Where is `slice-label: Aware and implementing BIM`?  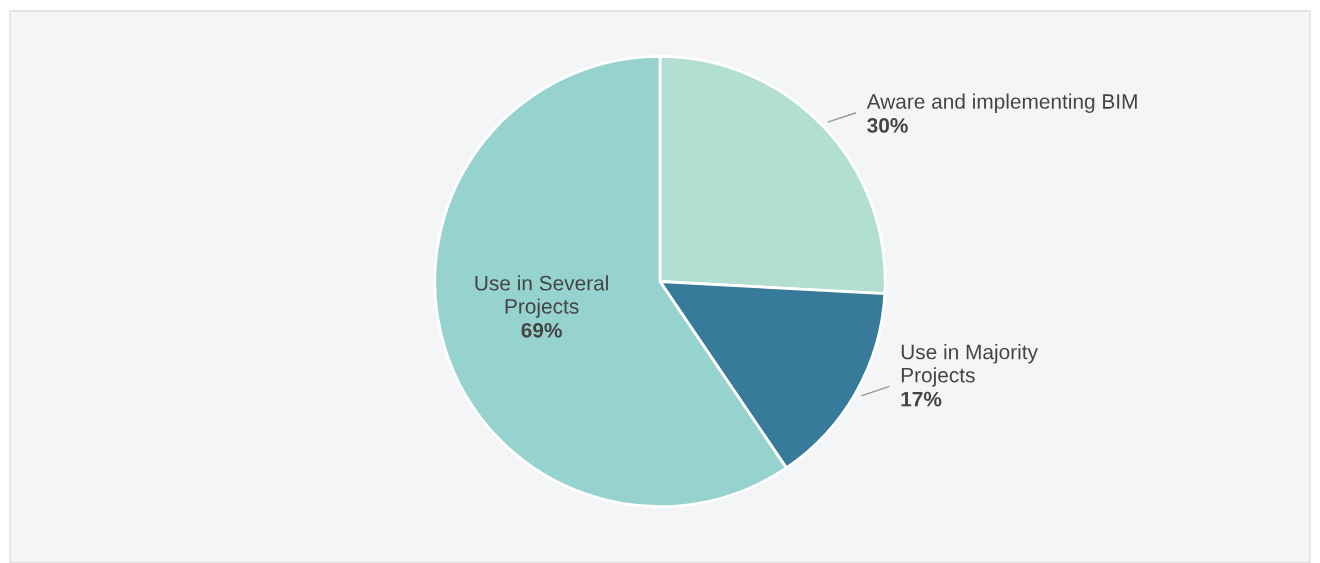
slice-label: Aware and implementing BIM is located at coordinates (1001, 103).